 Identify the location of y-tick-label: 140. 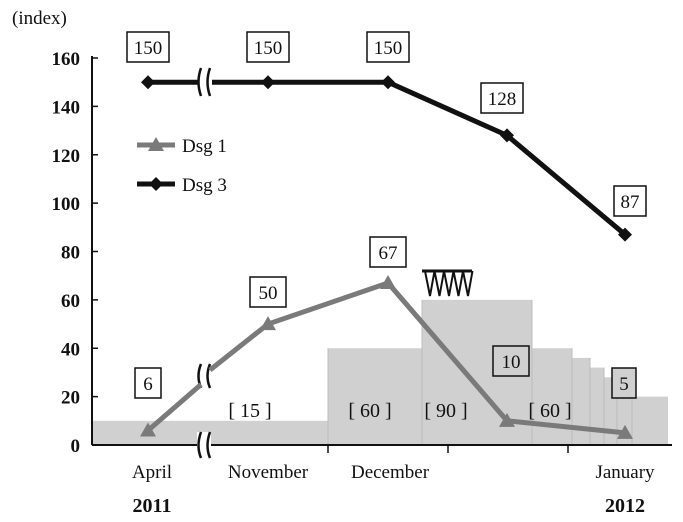
(66, 107).